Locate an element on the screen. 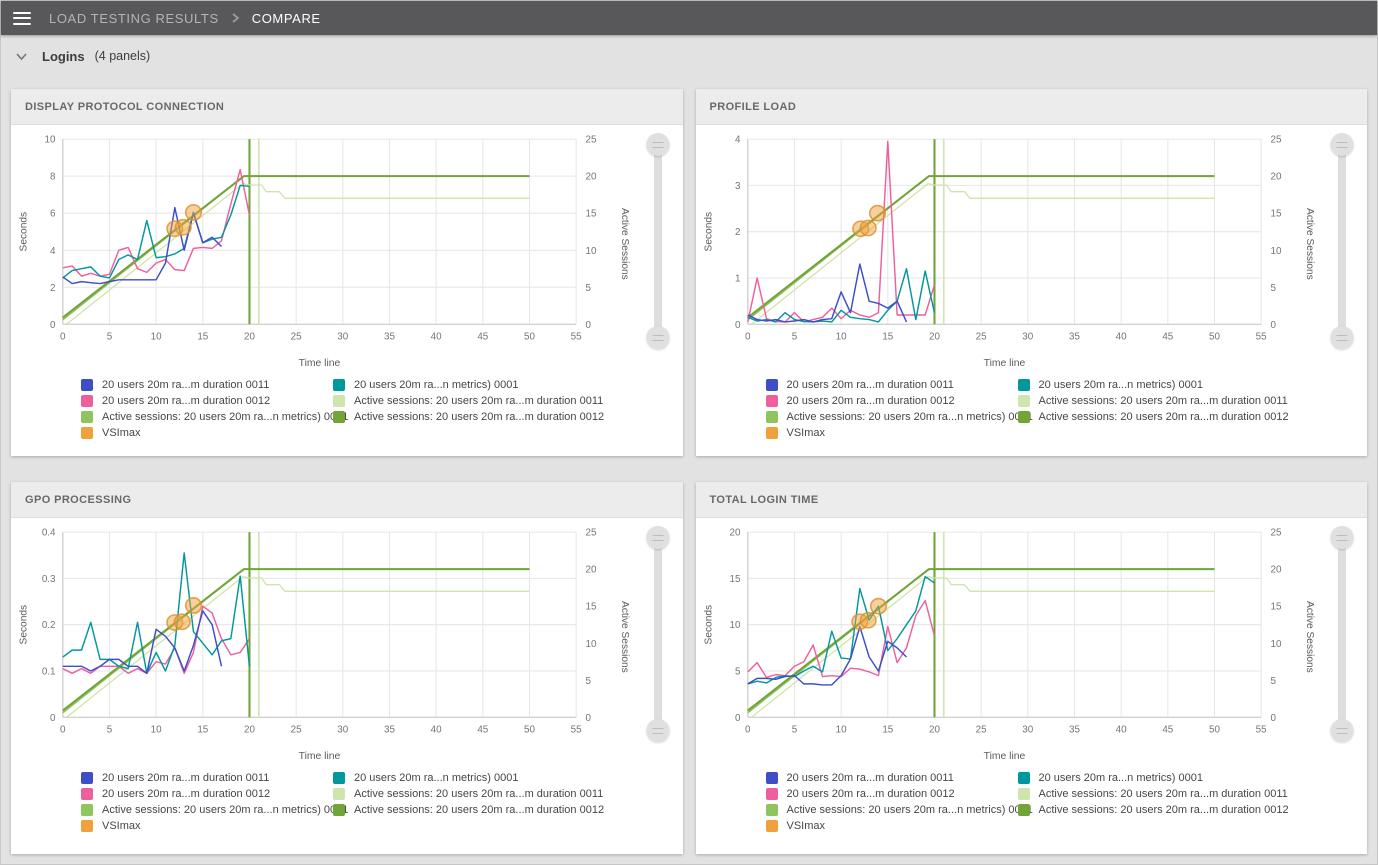  svg-text: Time line is located at coordinates (1004, 363).